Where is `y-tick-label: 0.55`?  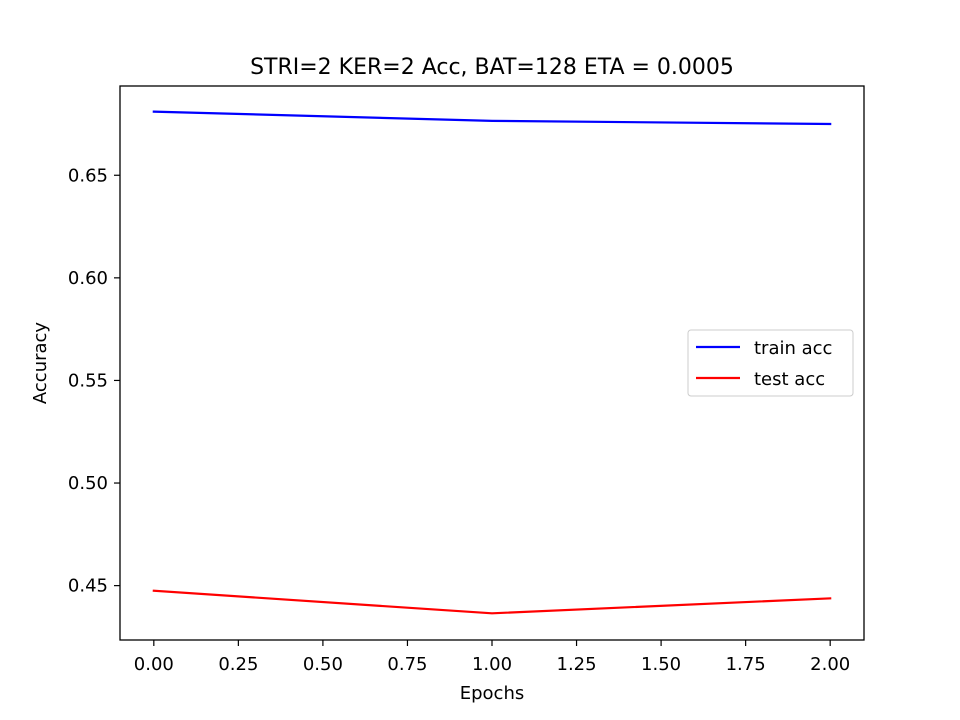
y-tick-label: 0.55 is located at coordinates (88, 380).